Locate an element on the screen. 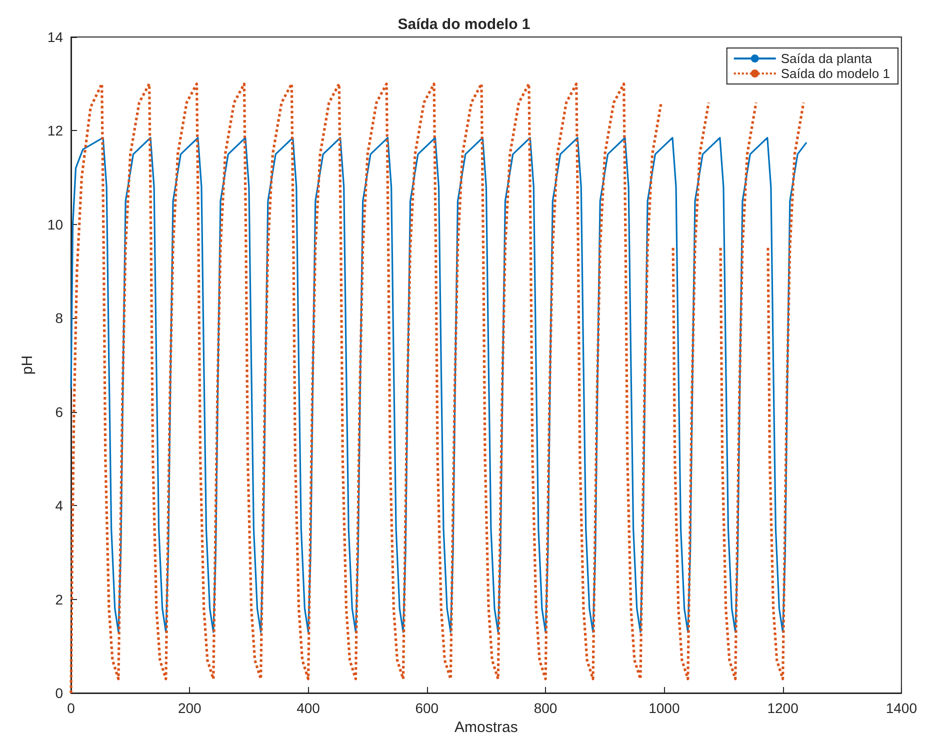  y-tick-label: 10 is located at coordinates (55, 224).